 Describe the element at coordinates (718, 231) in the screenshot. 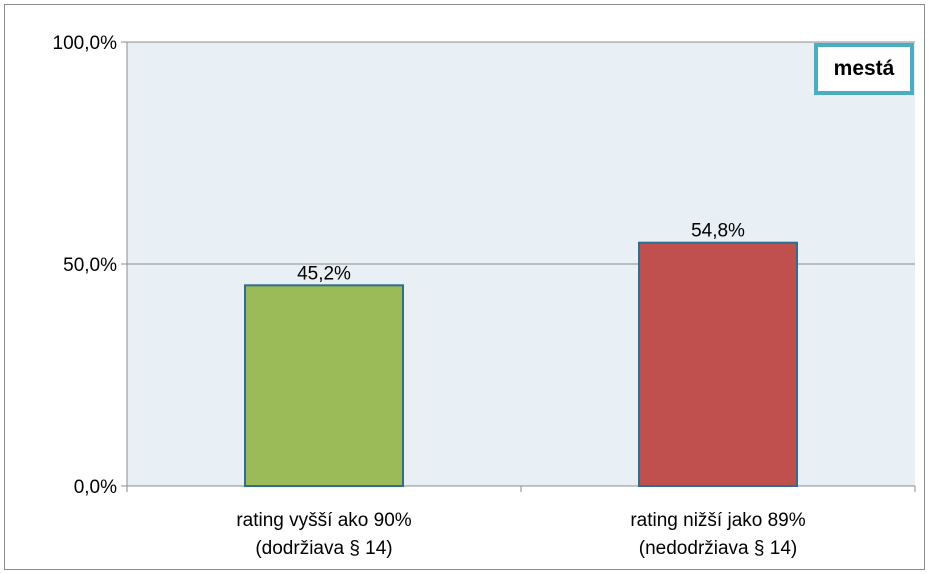

I see `data-label: 54,8%` at that location.